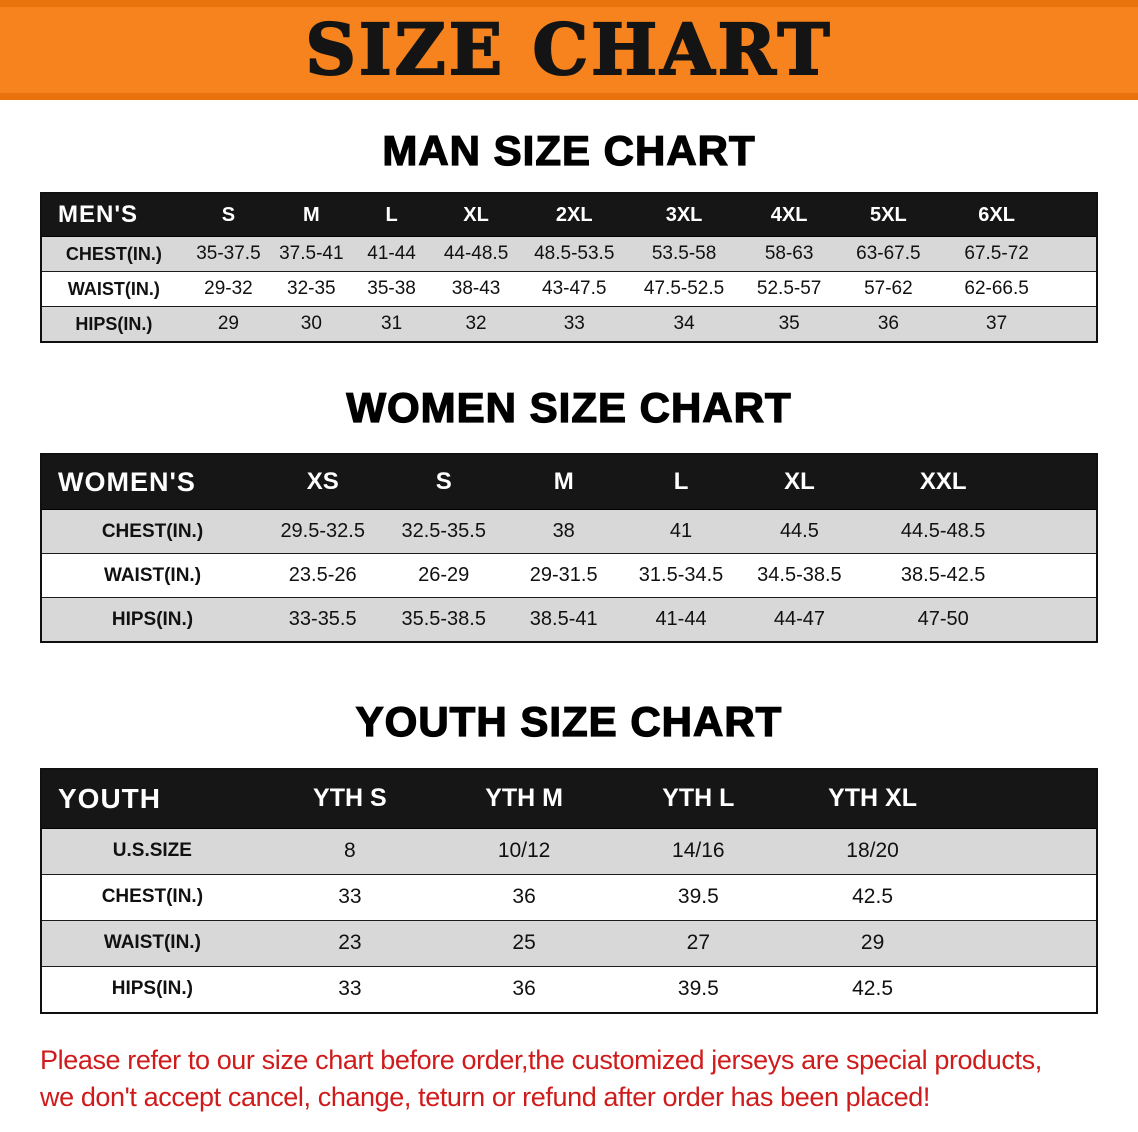 Image resolution: width=1138 pixels, height=1132 pixels. I want to click on size-value: 34.5-38.5, so click(799, 576).